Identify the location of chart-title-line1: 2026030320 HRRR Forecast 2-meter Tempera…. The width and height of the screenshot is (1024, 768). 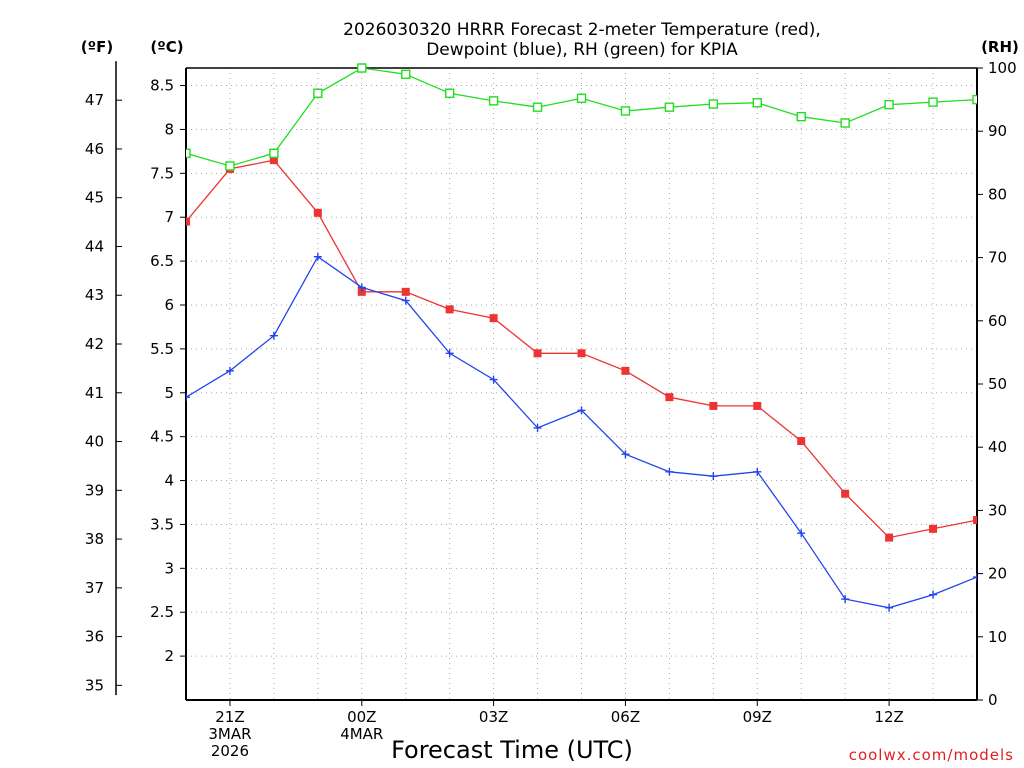
(582, 30).